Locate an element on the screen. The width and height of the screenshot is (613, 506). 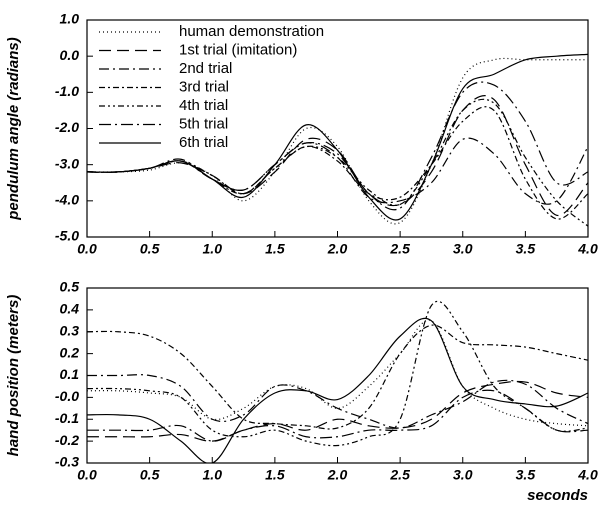
y-tick-label: 0.3 is located at coordinates (70, 330).